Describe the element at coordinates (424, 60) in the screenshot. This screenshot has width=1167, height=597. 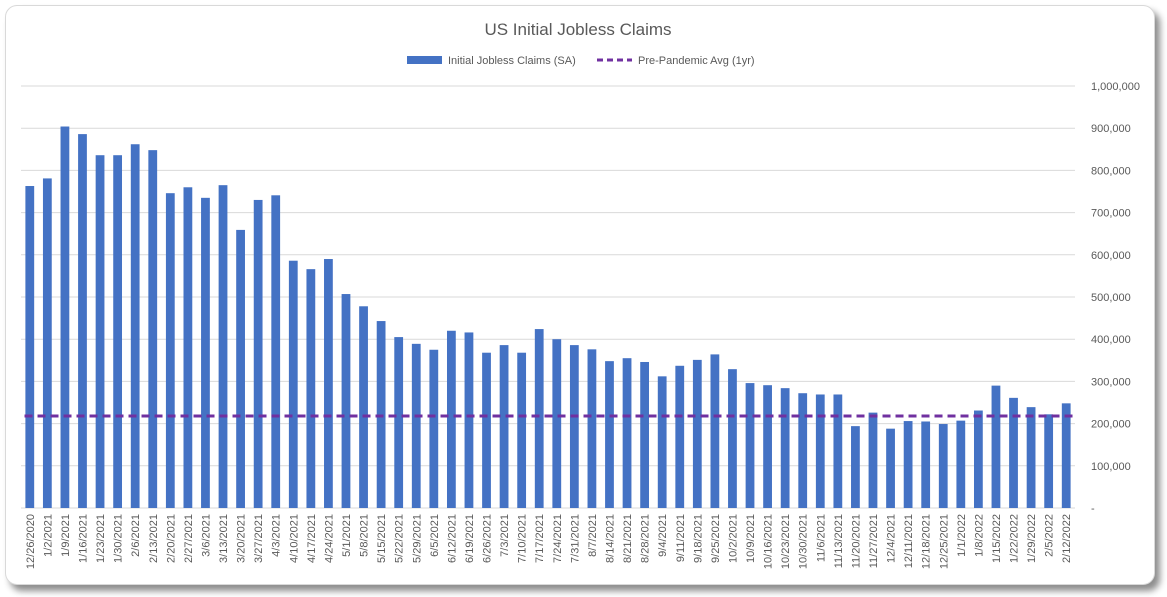
I see `legend-swatch-claims` at that location.